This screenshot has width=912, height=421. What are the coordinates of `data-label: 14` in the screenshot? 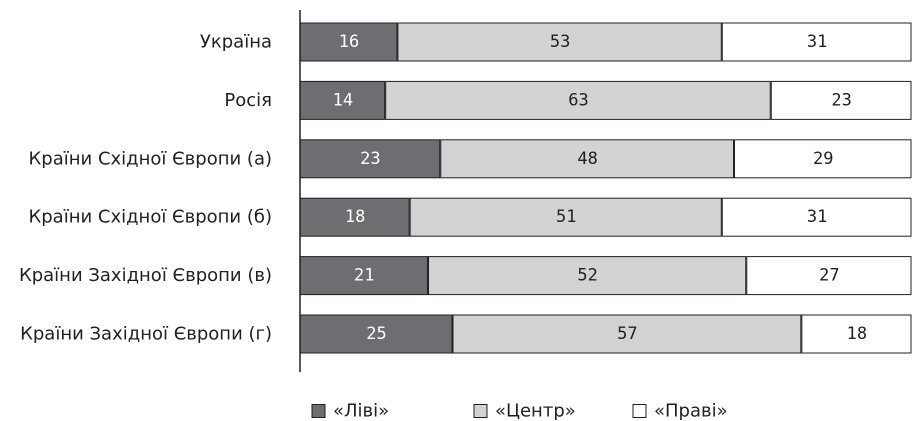 It's located at (343, 100).